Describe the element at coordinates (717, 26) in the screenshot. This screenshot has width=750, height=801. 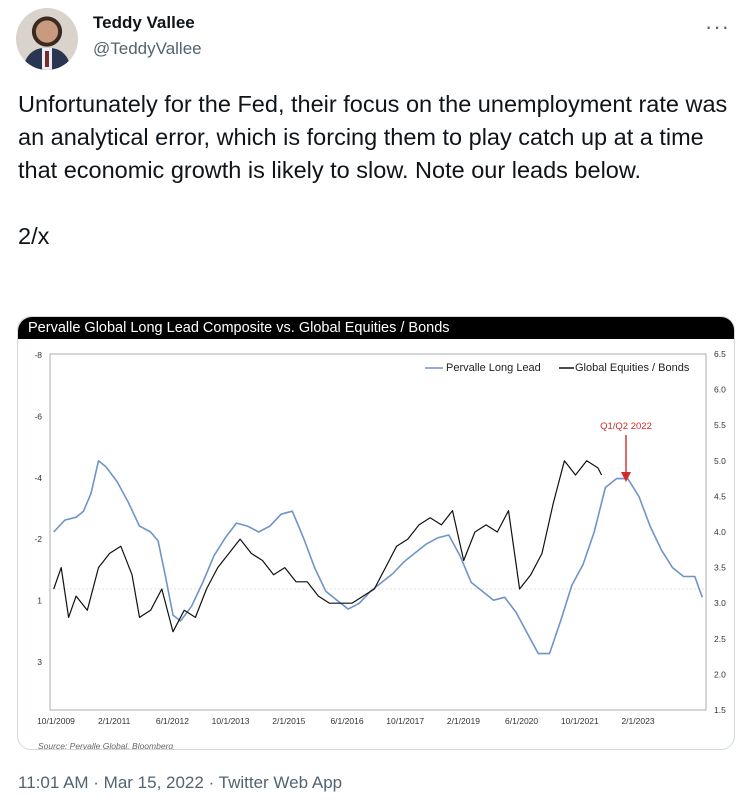
I see `more-dots-icon: ···` at that location.